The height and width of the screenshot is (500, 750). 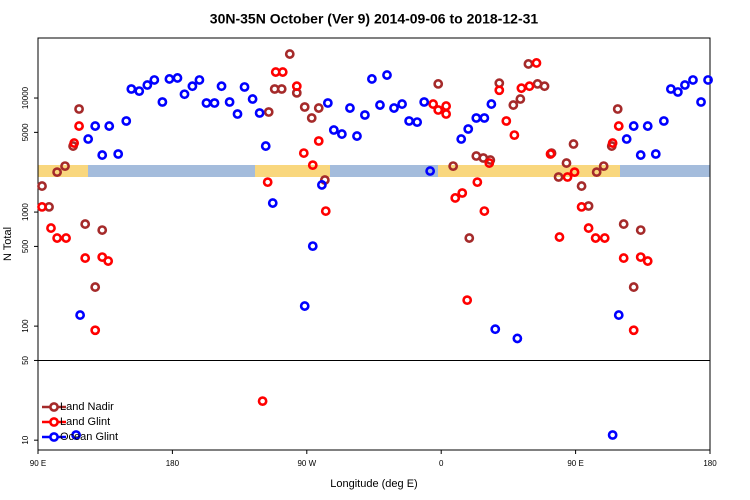 I want to click on y-axis-label: N Total, so click(x=8, y=244).